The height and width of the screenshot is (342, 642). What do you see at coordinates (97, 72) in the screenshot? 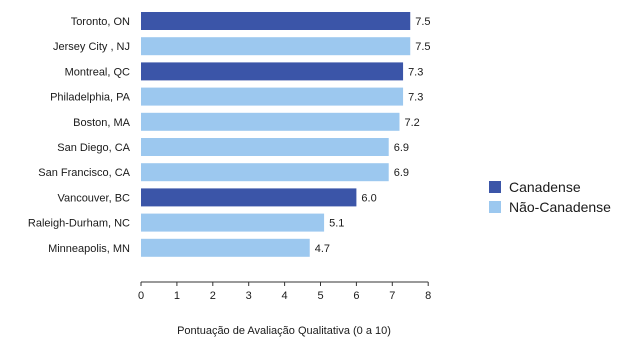
I see `category-label: Montreal, QC` at bounding box center [97, 72].